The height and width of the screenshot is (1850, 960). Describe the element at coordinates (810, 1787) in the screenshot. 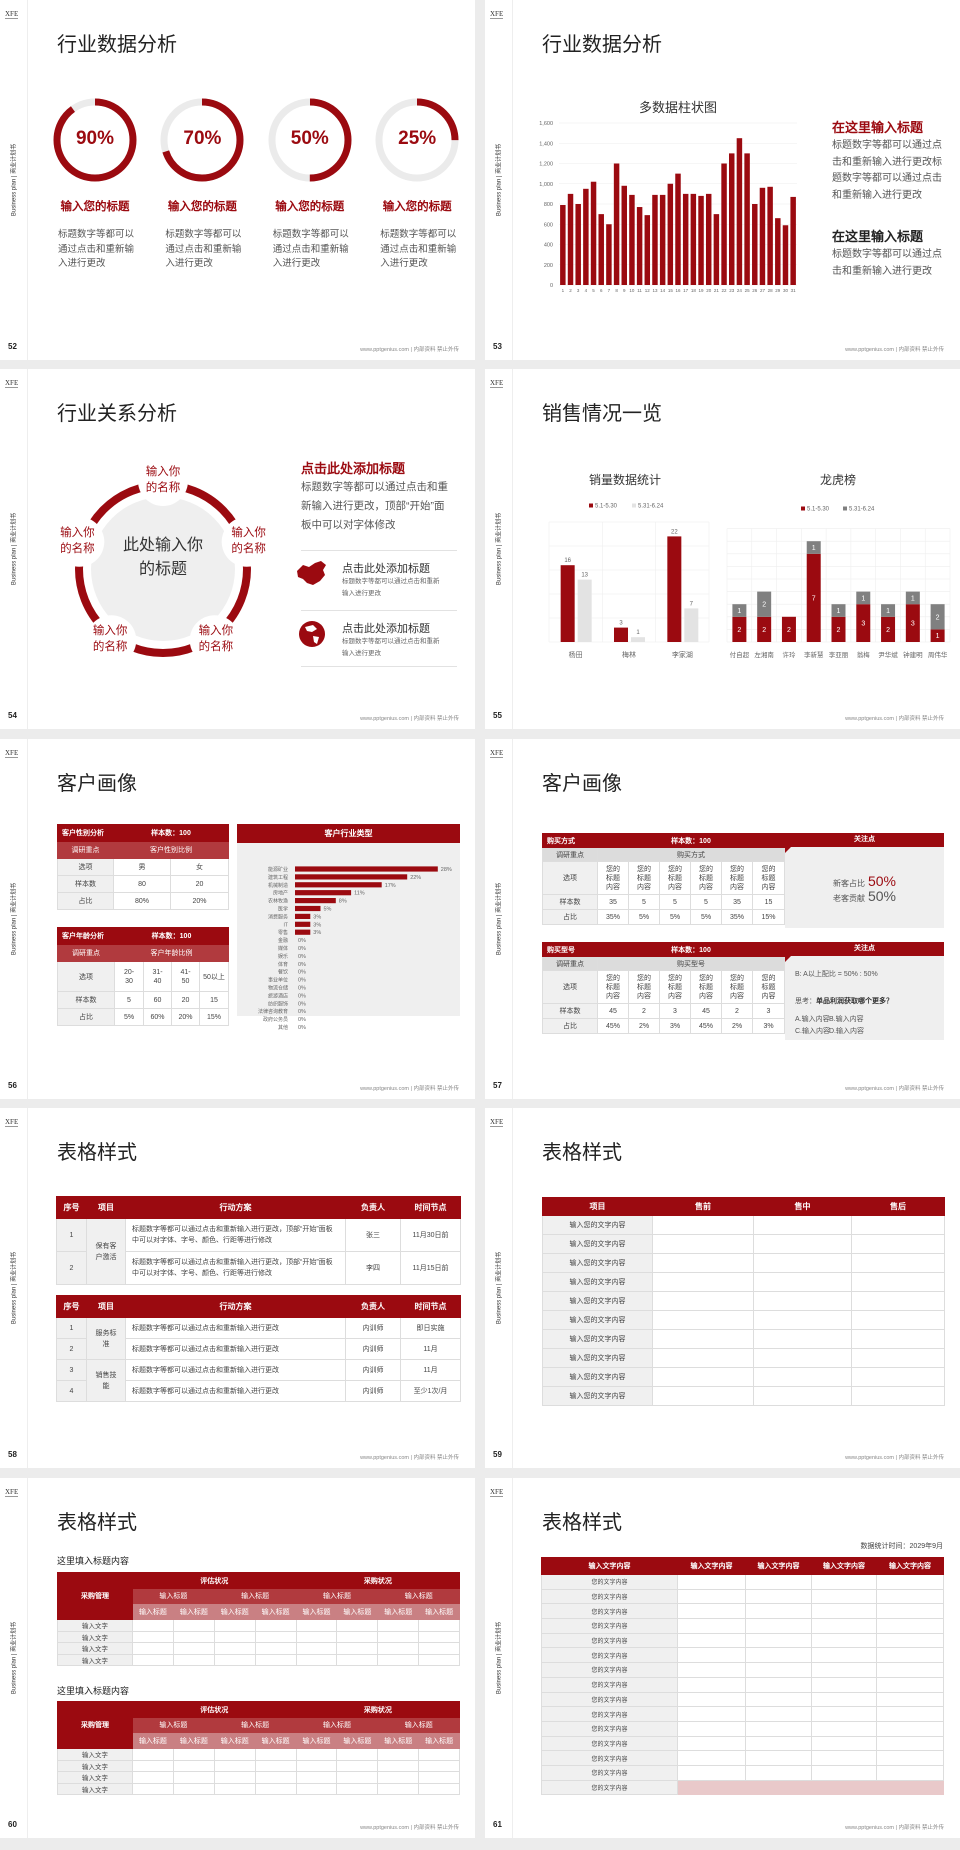

I see `highlight-cell` at that location.